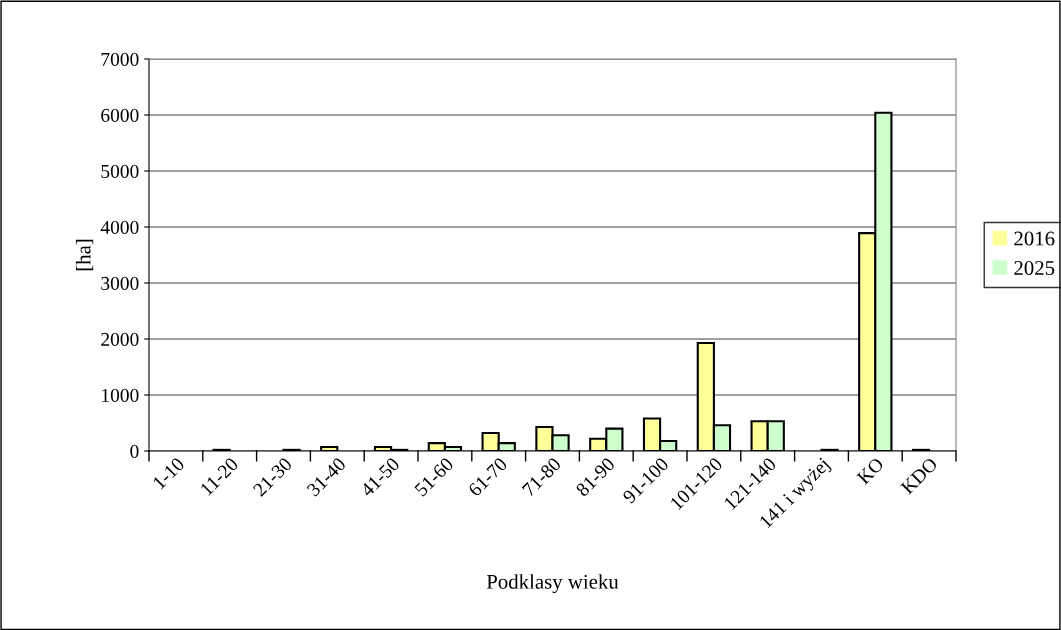 This screenshot has height=630, width=1061. I want to click on y-tick-label: 1000, so click(120, 395).